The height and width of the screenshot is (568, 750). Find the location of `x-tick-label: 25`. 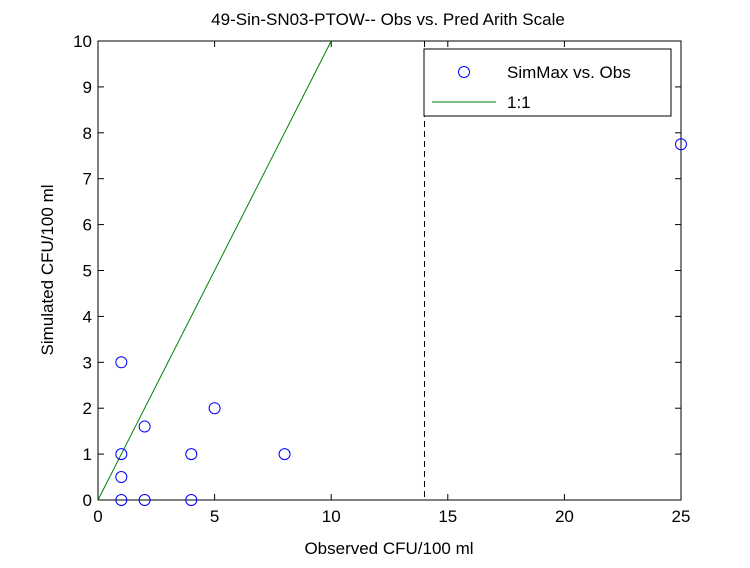

x-tick-label: 25 is located at coordinates (681, 516).